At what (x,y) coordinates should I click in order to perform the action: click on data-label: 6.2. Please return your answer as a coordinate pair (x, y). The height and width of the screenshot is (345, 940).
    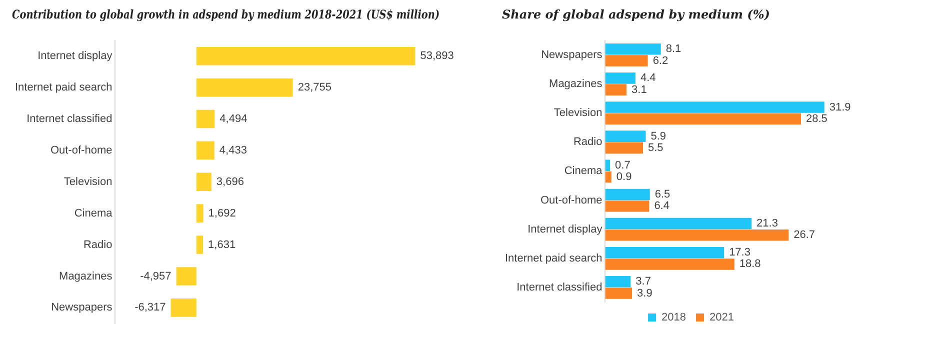
    Looking at the image, I should click on (660, 60).